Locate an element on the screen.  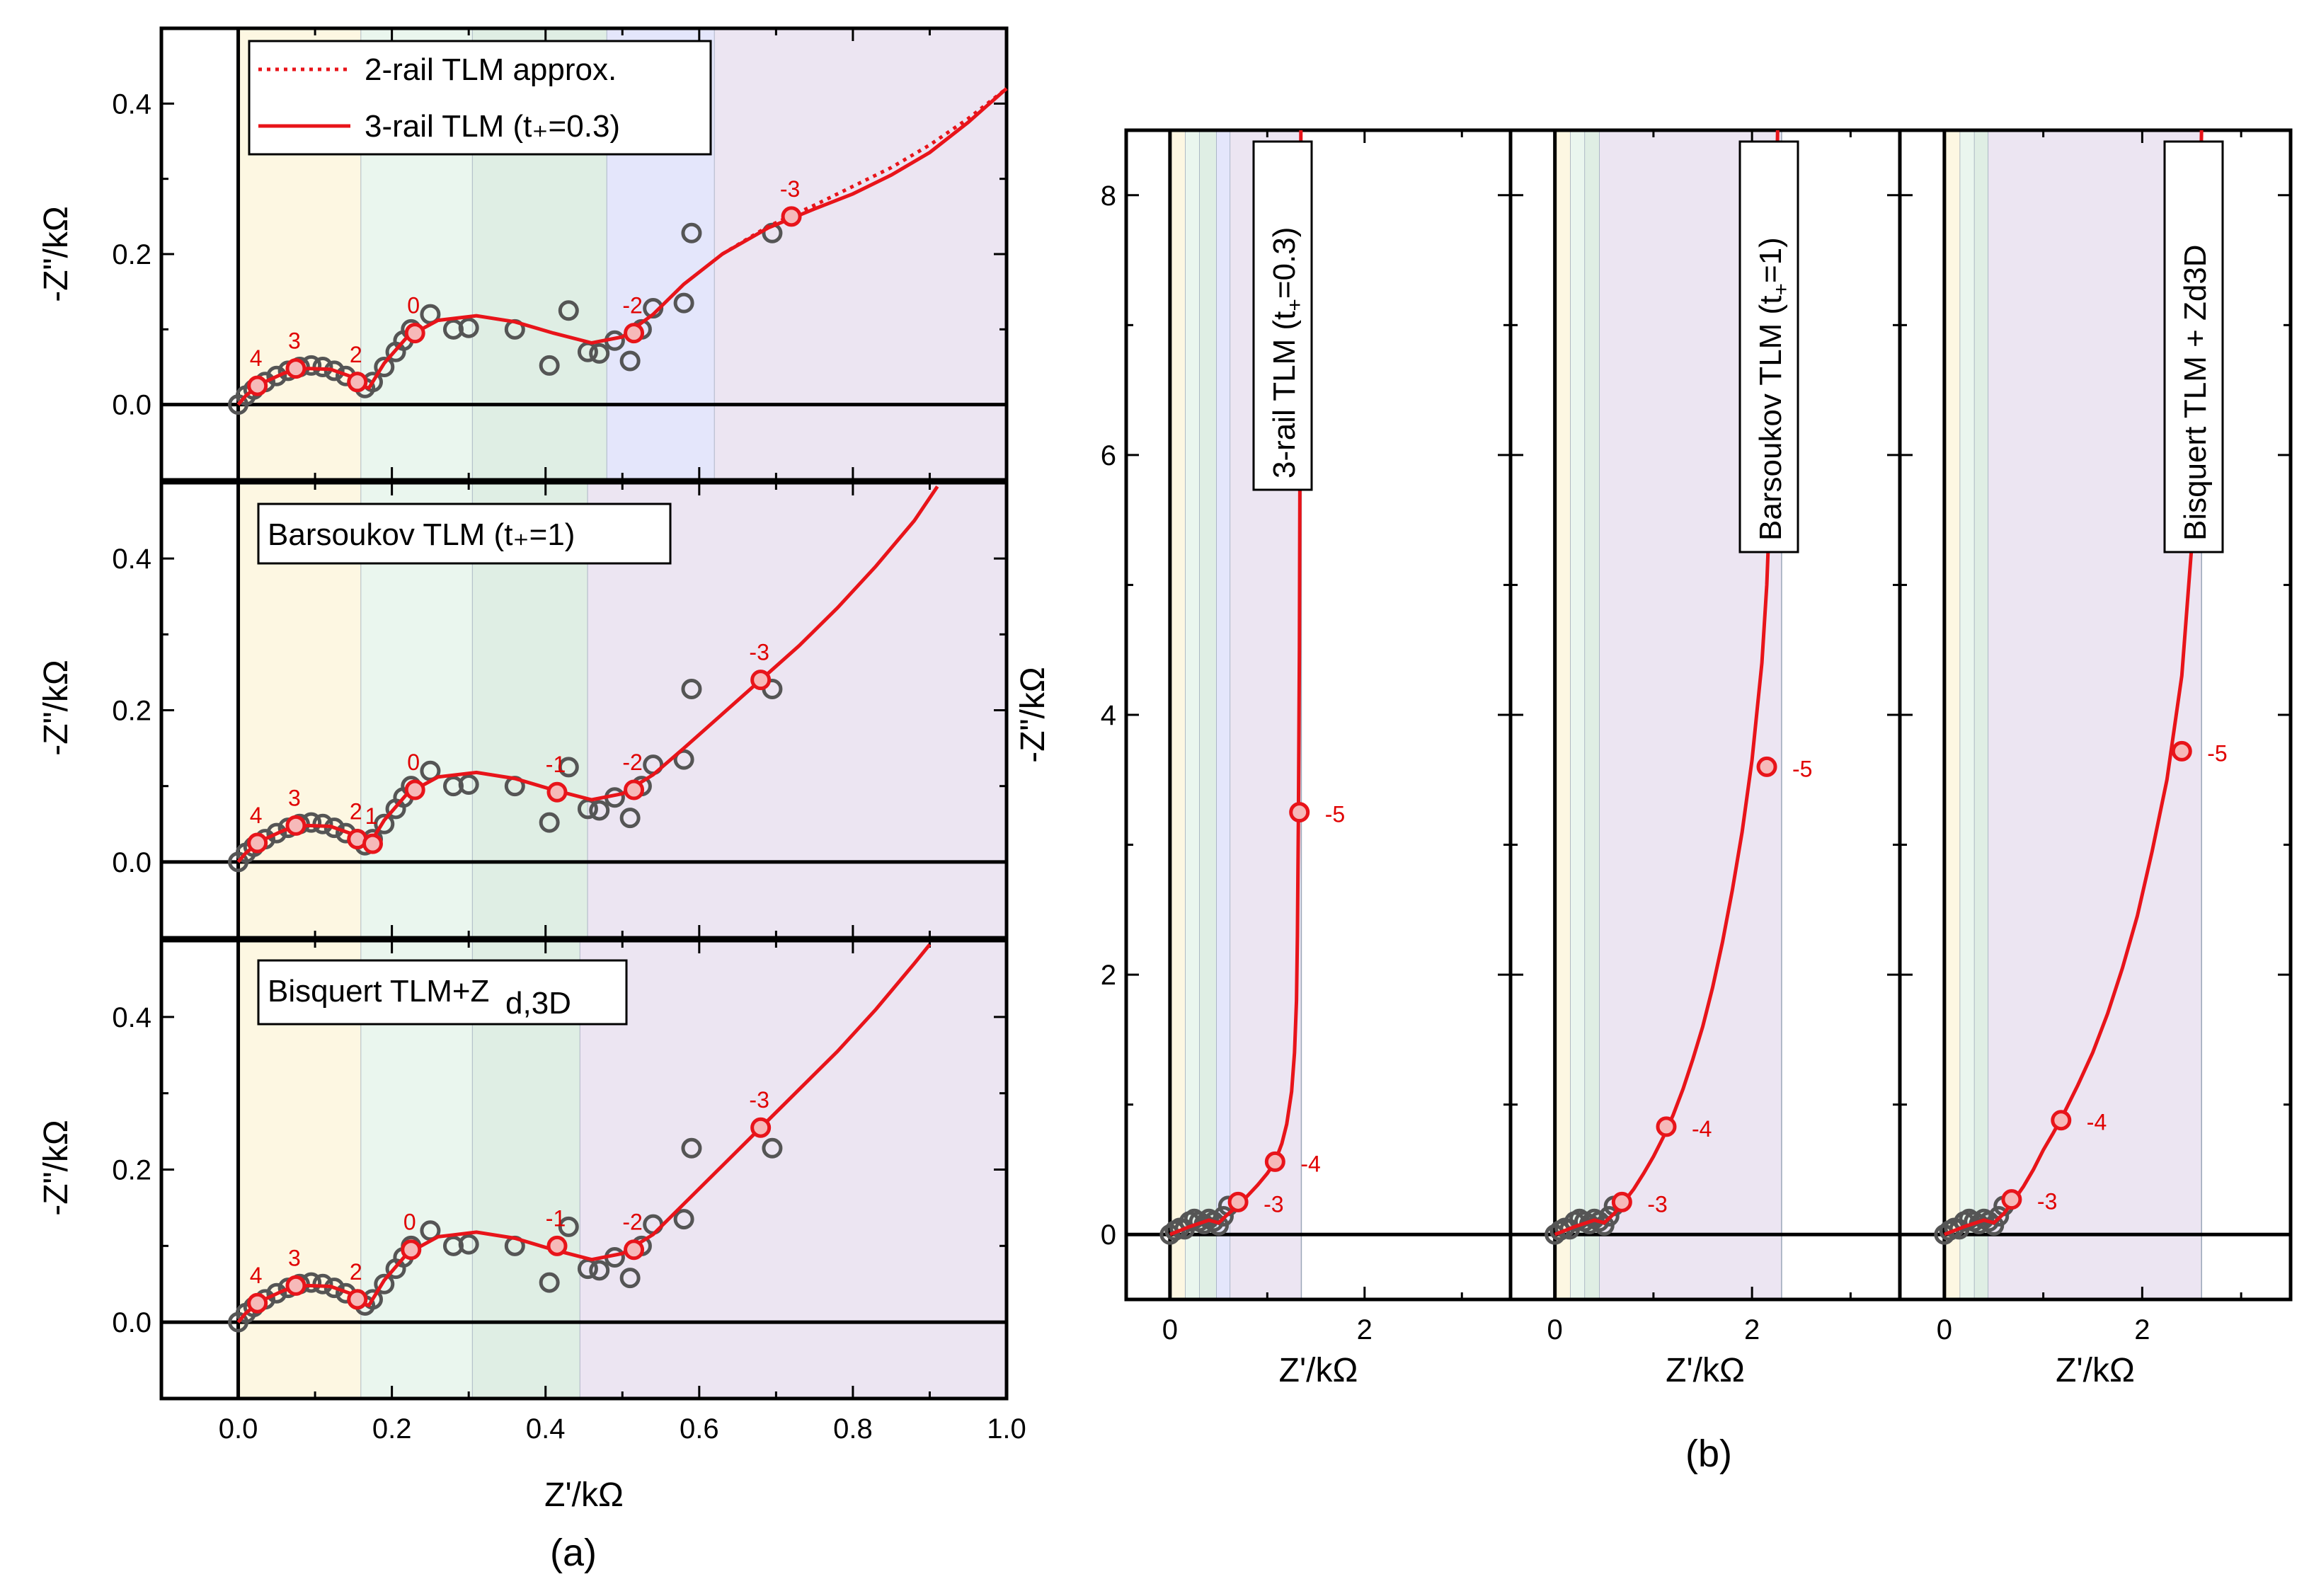
y-tick-label: 4 is located at coordinates (1108, 715).